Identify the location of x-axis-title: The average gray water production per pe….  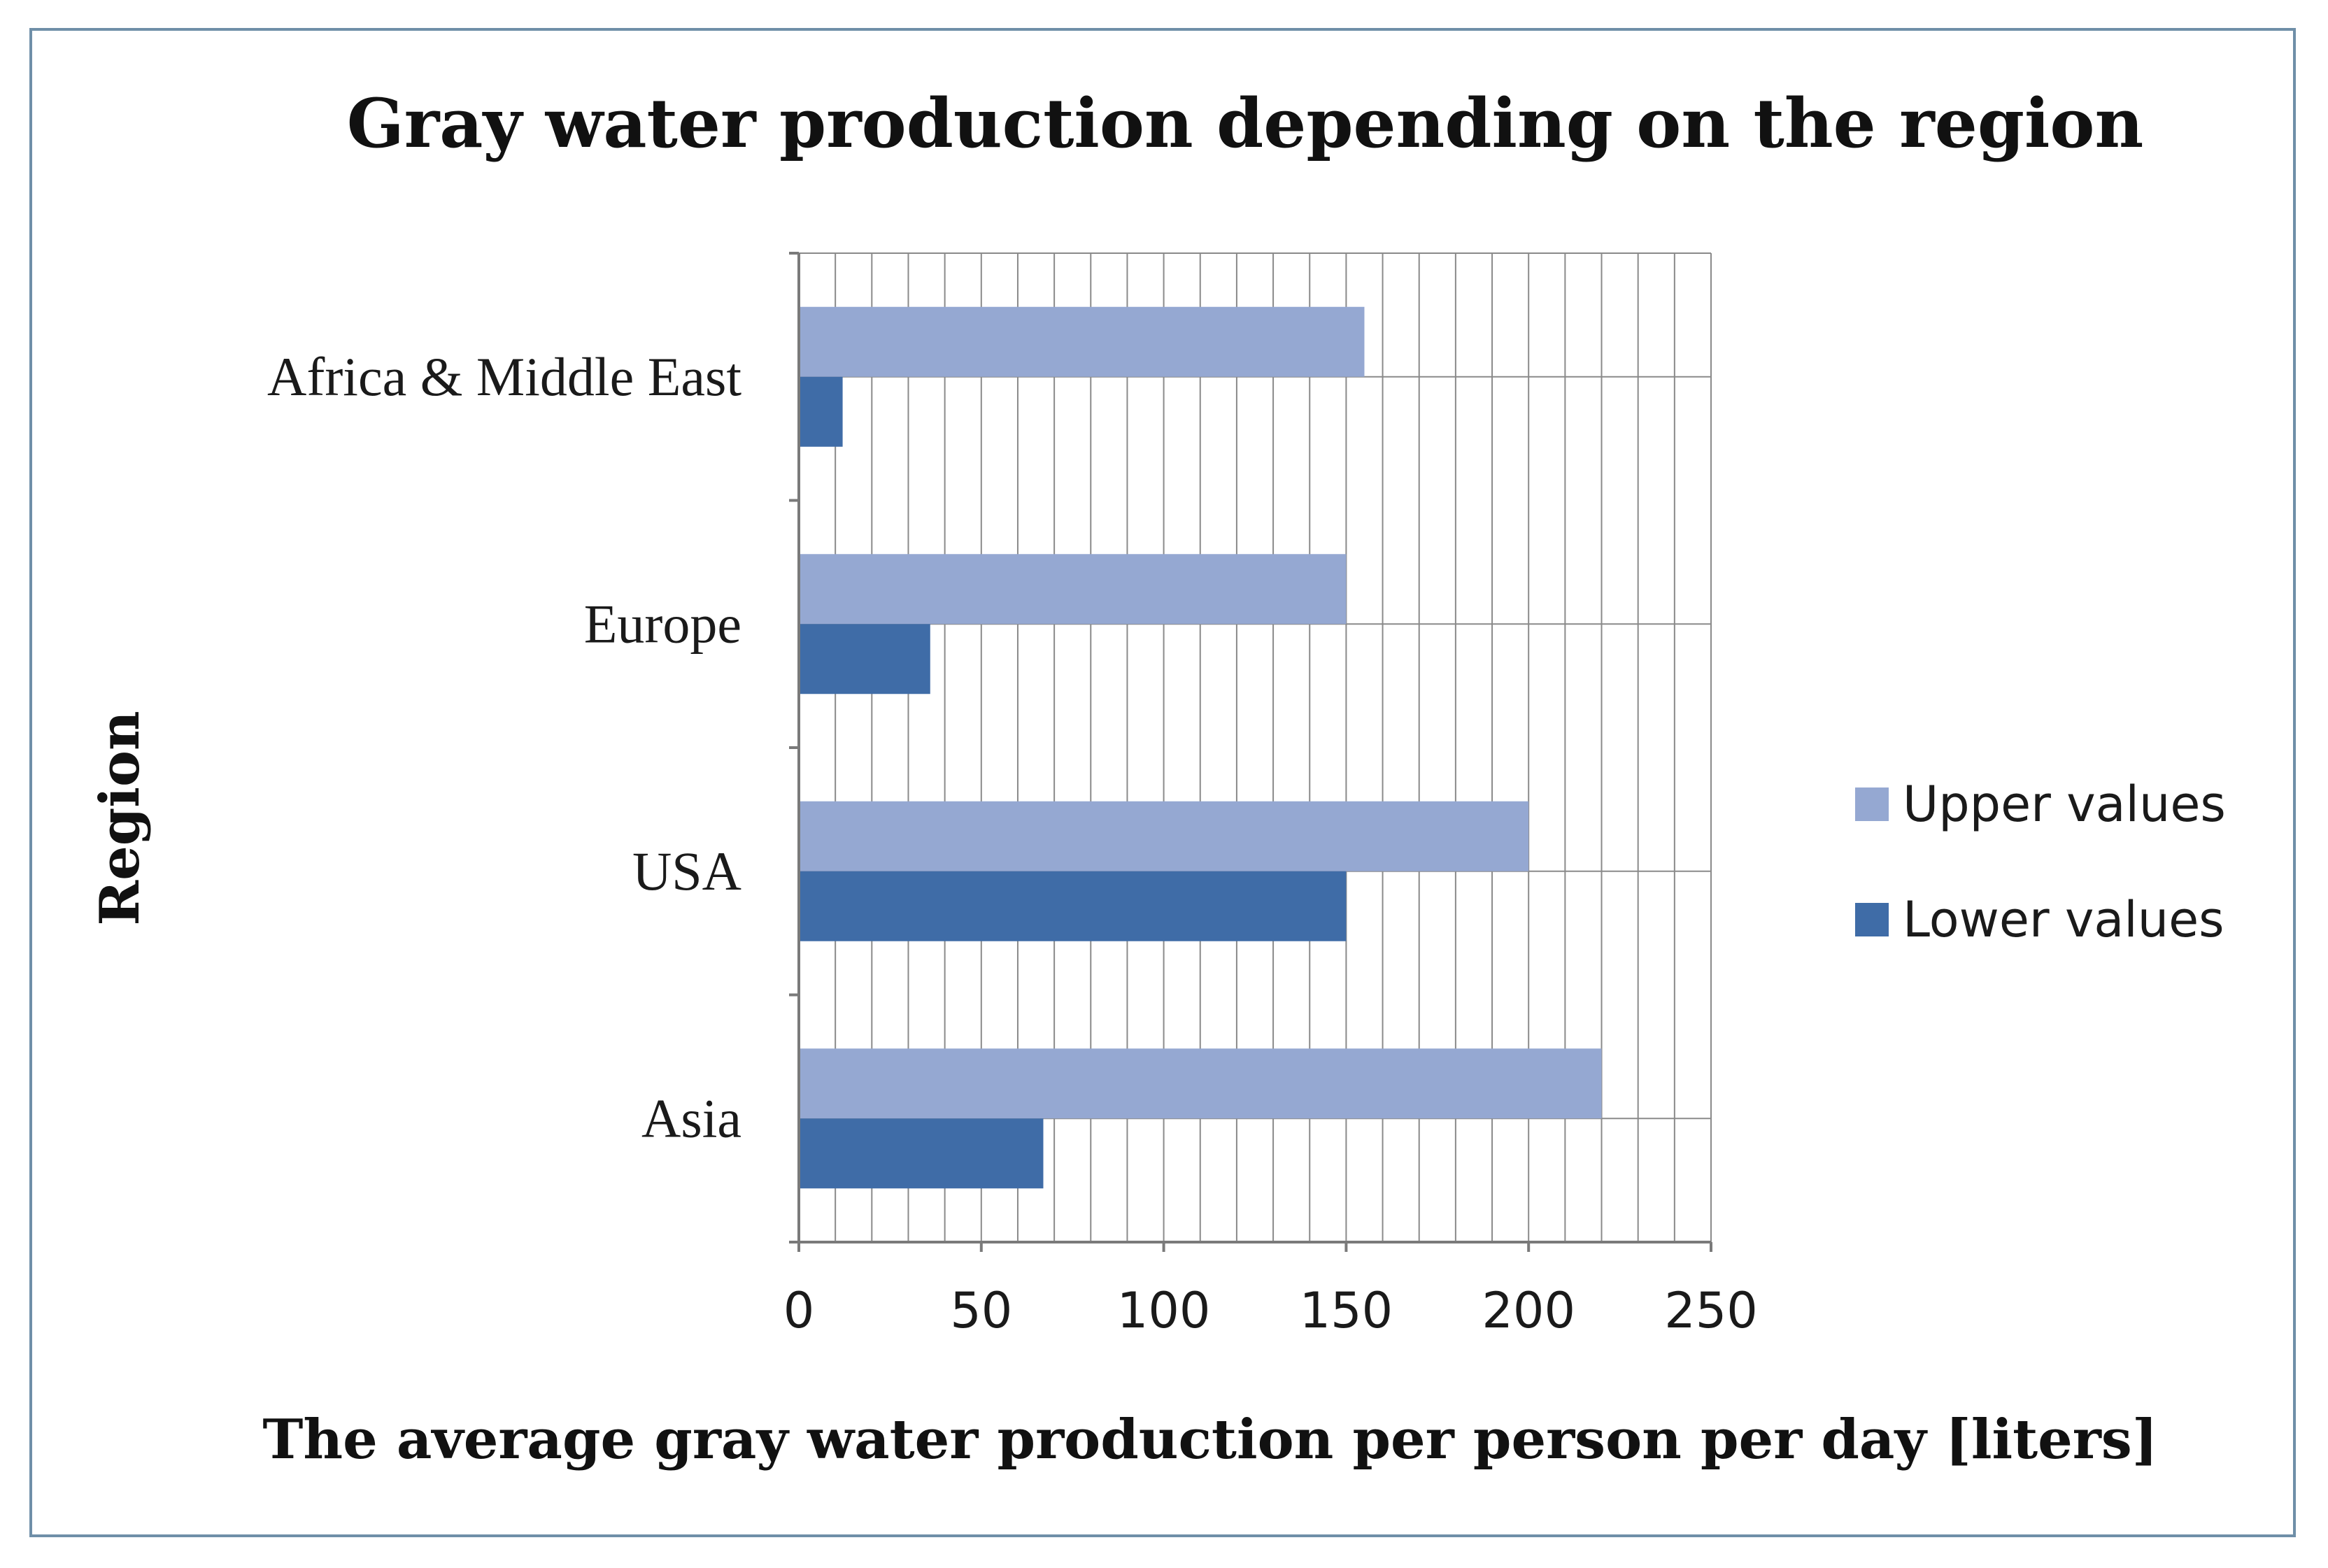
(1209, 1439).